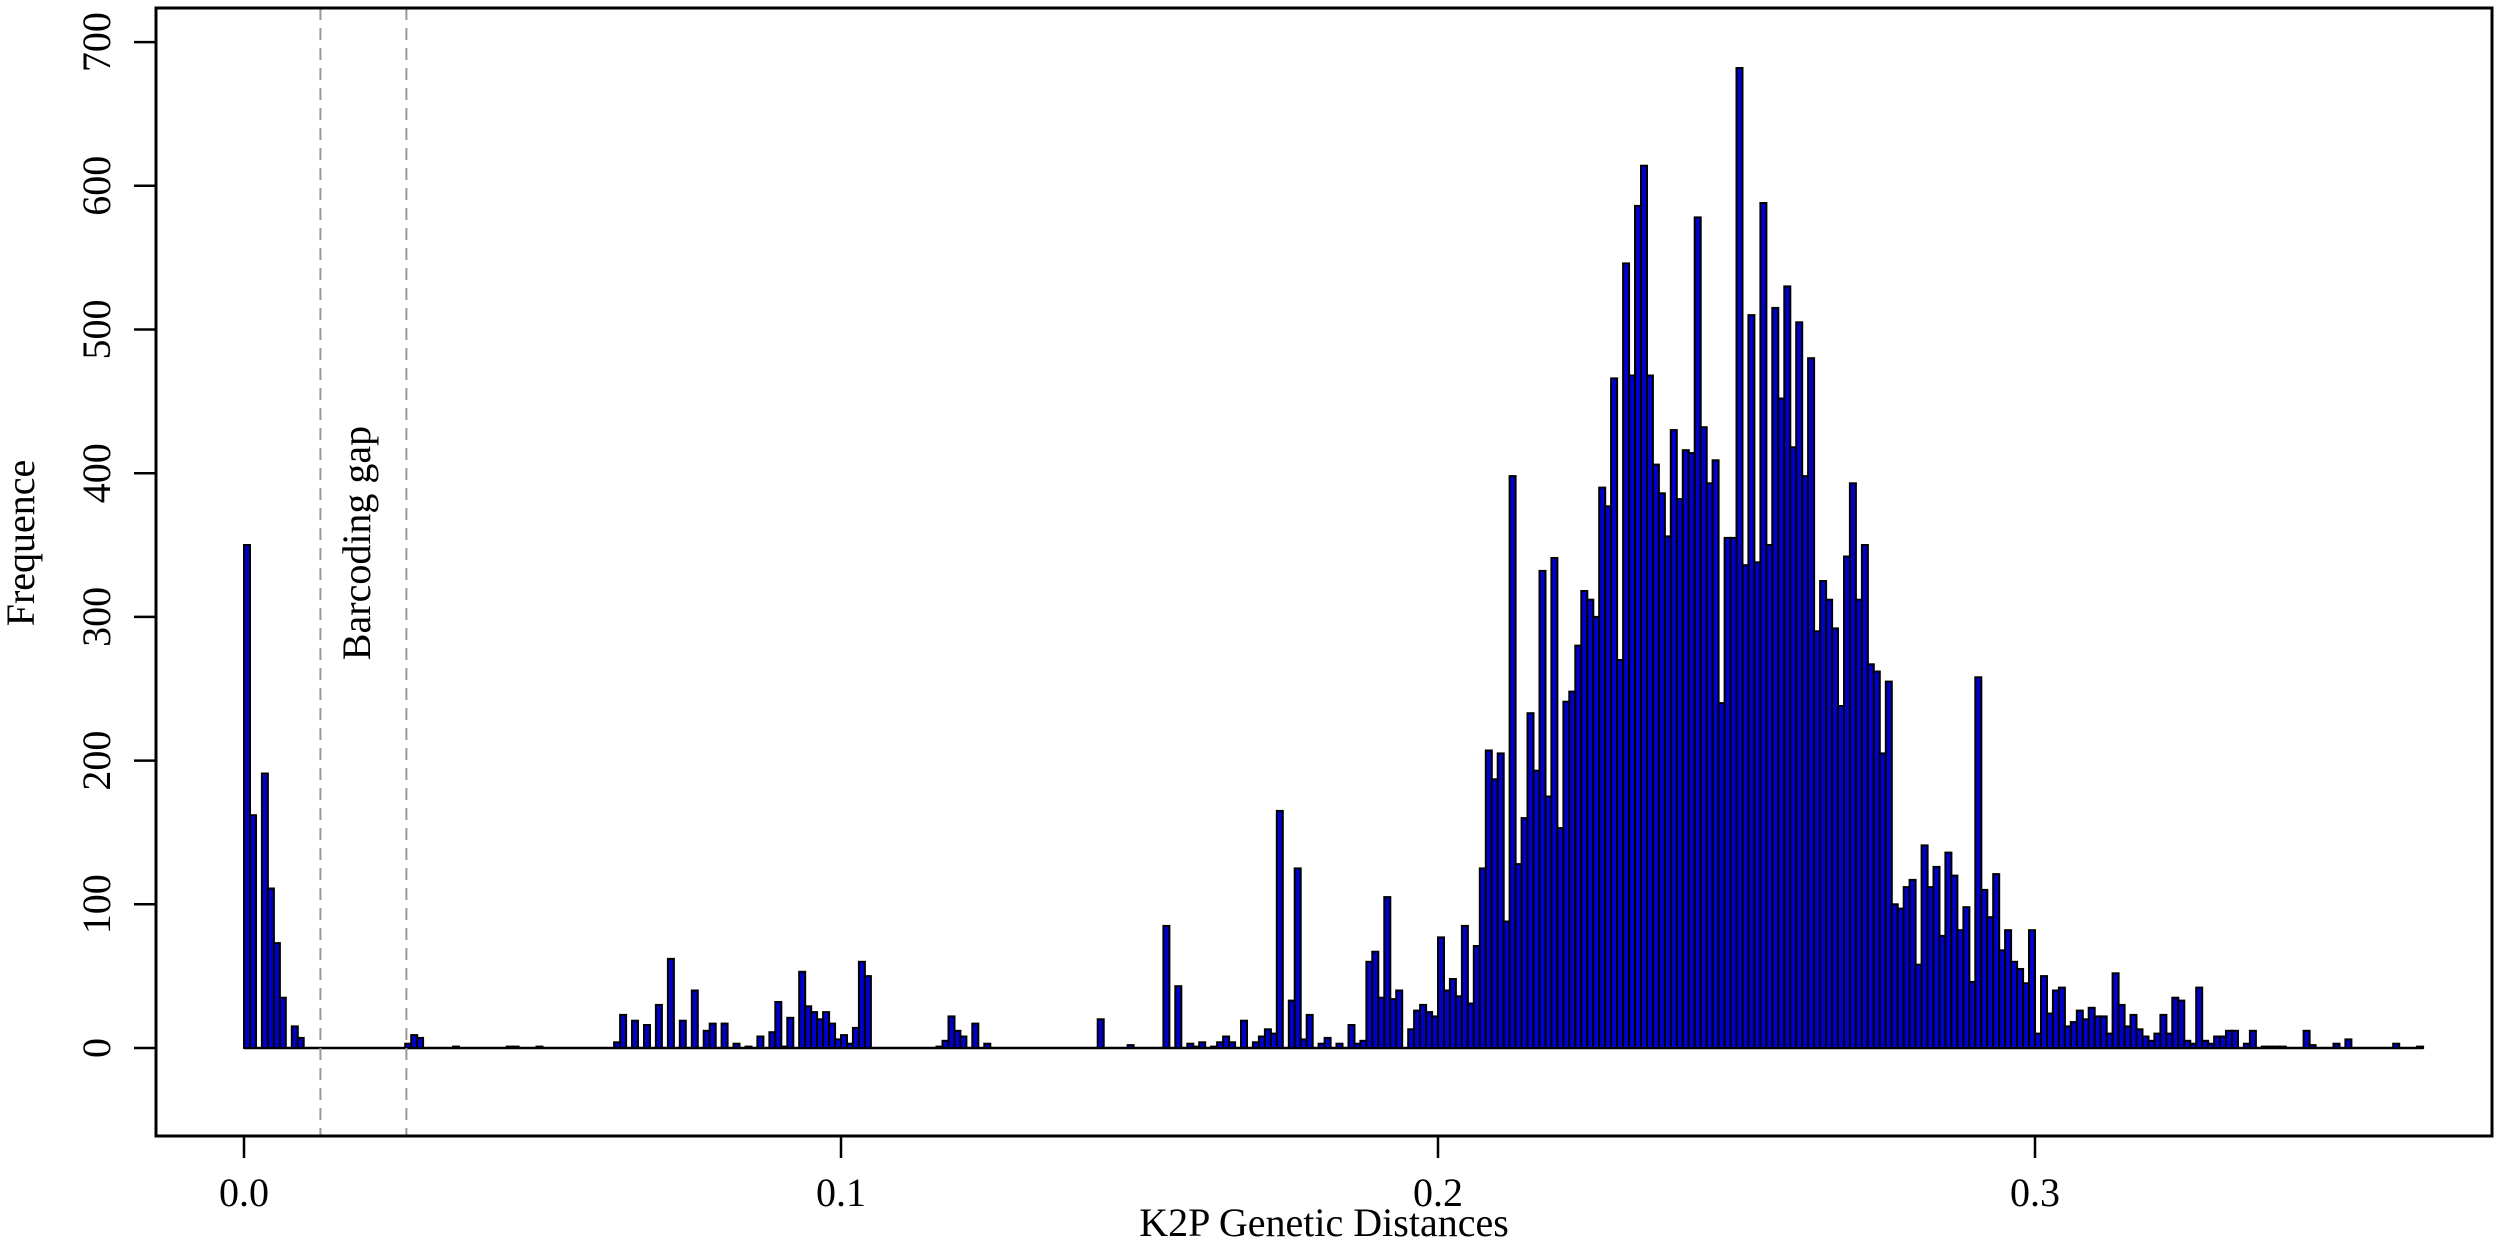  Describe the element at coordinates (115, 535) in the screenshot. I see `y-axis: 0 100 200 300 400 500 600 700` at that location.